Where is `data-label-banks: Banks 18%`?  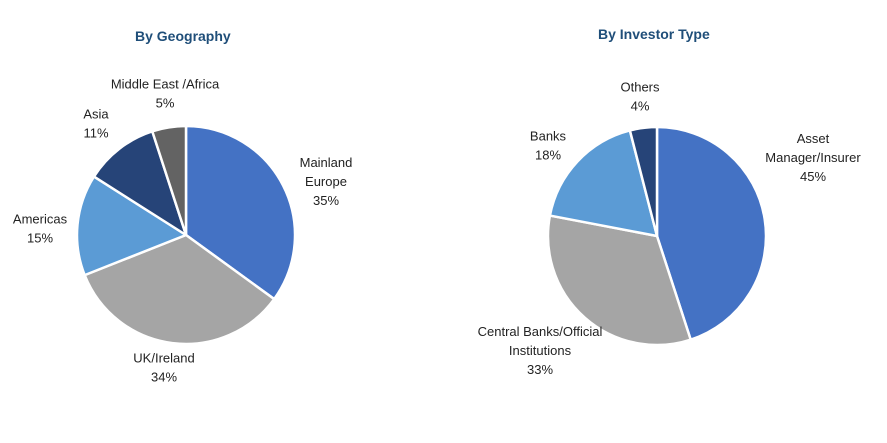
data-label-banks: Banks 18% is located at coordinates (548, 146).